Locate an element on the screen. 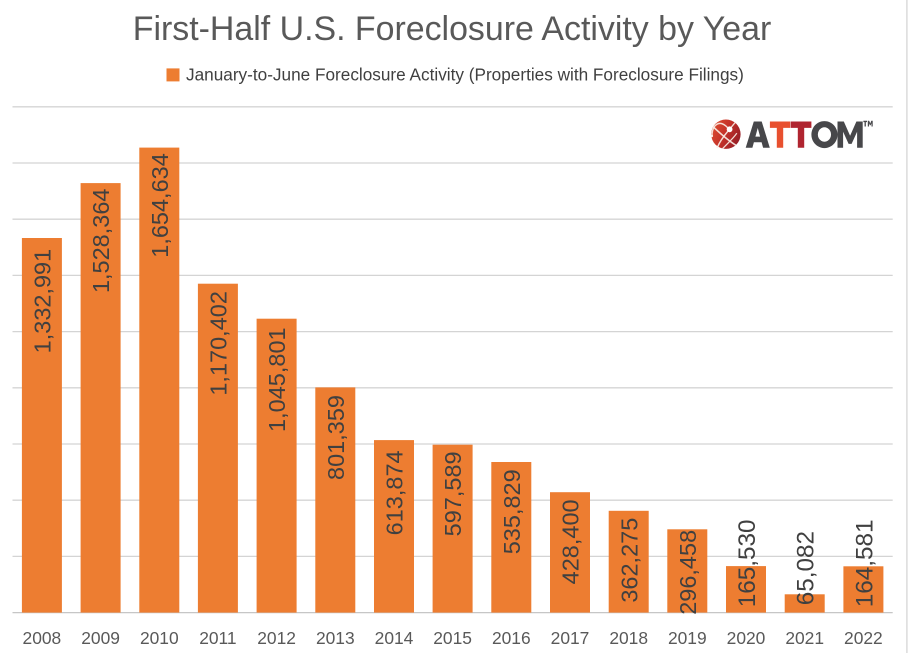  svg-text: 2018 is located at coordinates (628, 638).